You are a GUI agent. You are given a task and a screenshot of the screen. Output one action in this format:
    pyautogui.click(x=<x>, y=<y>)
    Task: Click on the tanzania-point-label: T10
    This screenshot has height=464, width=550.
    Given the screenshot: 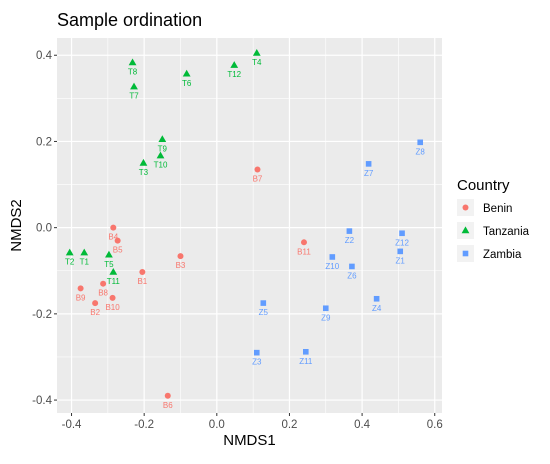 What is the action you would take?
    pyautogui.click(x=161, y=165)
    